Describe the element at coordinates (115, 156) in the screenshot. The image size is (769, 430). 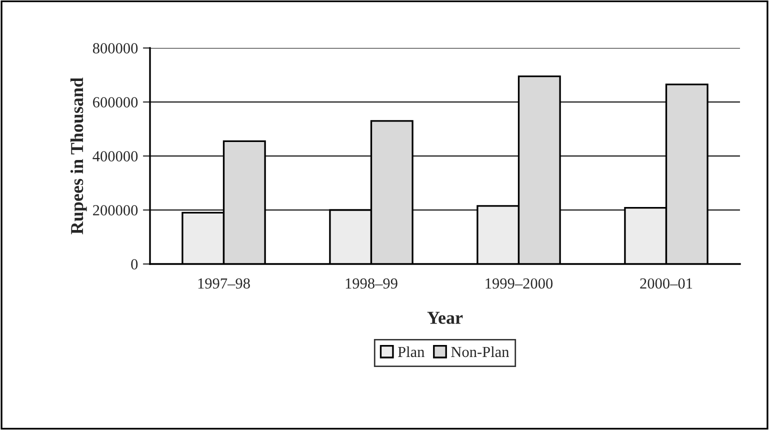
I see `y-tick-label: 400000` at that location.